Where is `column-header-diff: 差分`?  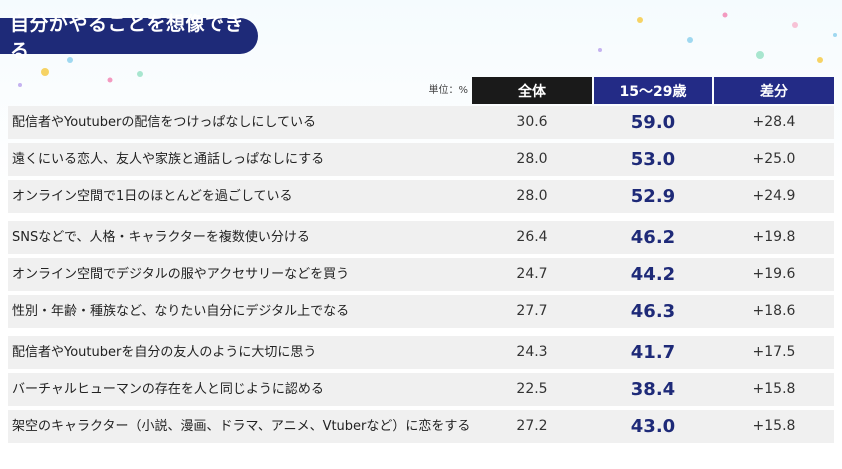 column-header-diff: 差分 is located at coordinates (774, 90).